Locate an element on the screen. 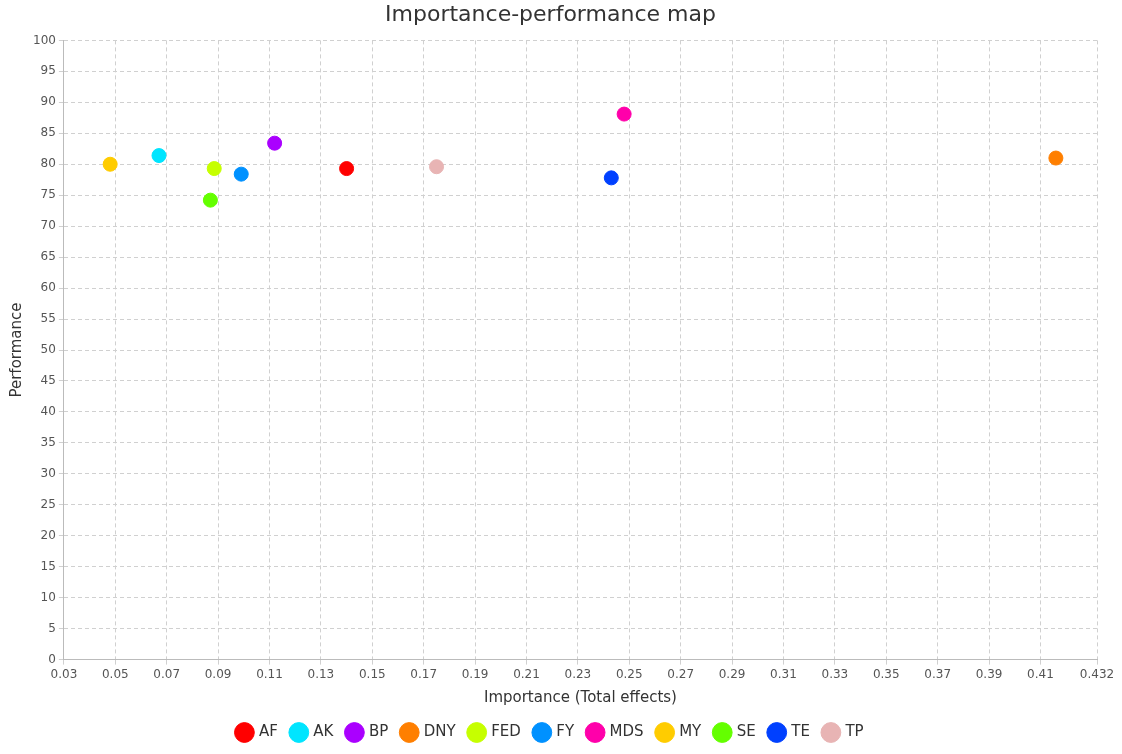 The height and width of the screenshot is (754, 1122). y-tick-label: 65 is located at coordinates (48, 256).